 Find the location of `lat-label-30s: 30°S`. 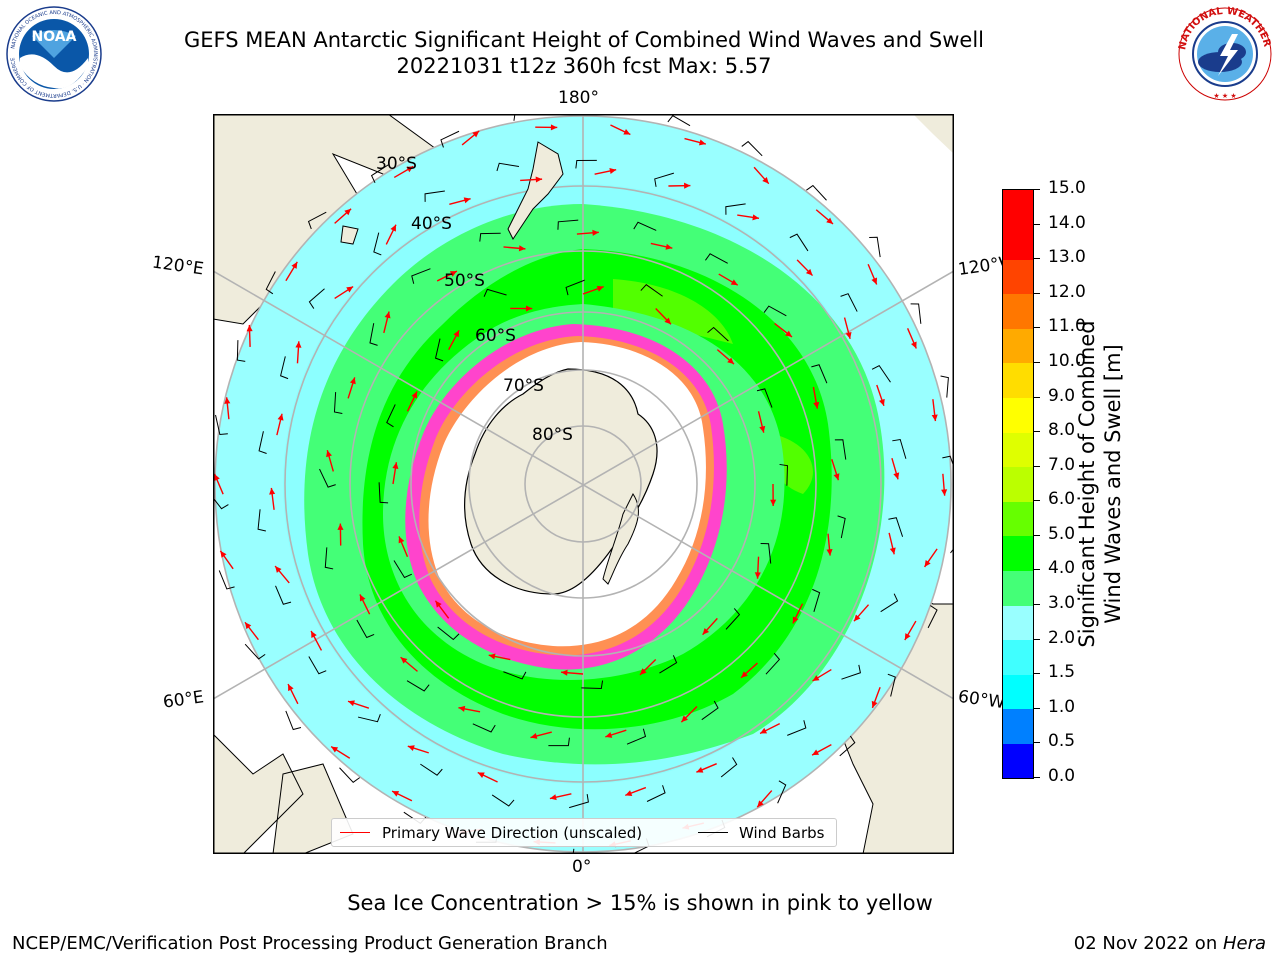

lat-label-30s: 30°S is located at coordinates (396, 164).